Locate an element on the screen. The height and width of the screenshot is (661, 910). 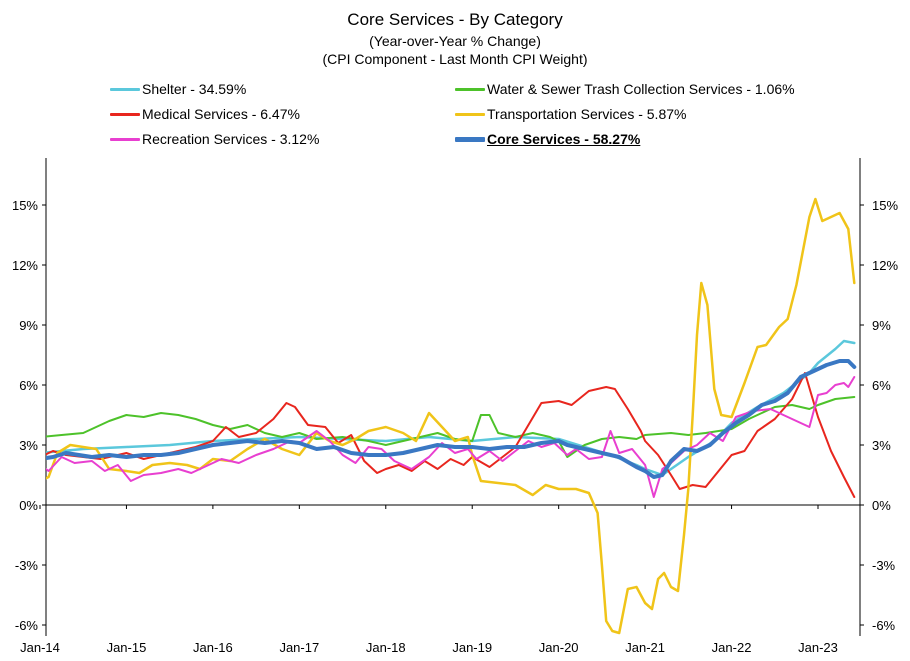
y-tick-label-right: 9% is located at coordinates (881, 325).